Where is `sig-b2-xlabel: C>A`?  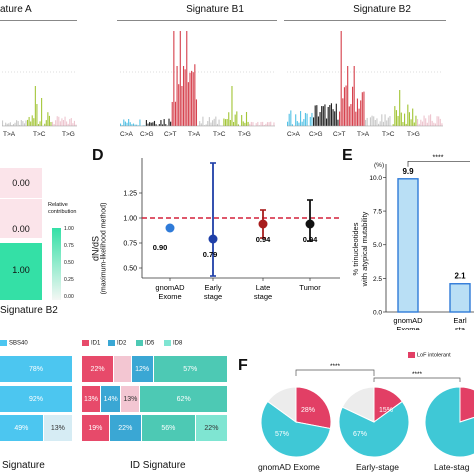 sig-b2-xlabel: C>A is located at coordinates (293, 134).